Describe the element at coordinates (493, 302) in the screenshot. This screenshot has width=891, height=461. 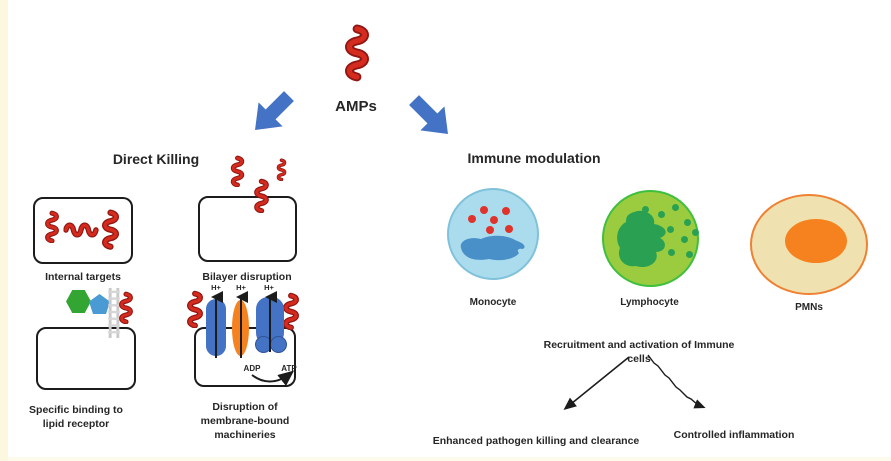
I see `monocyte-label: Monocyte` at that location.